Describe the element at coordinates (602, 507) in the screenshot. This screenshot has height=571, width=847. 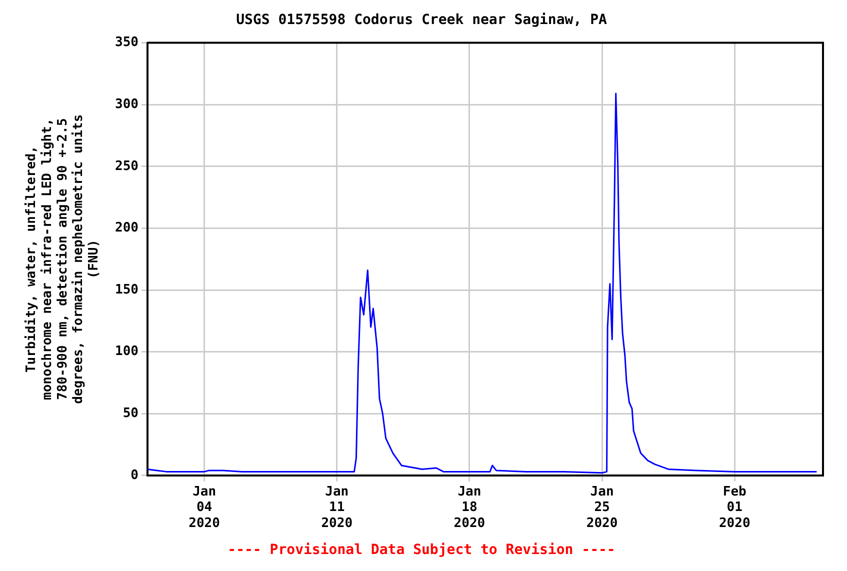
I see `x-tick-label: Jan 25 2020` at that location.